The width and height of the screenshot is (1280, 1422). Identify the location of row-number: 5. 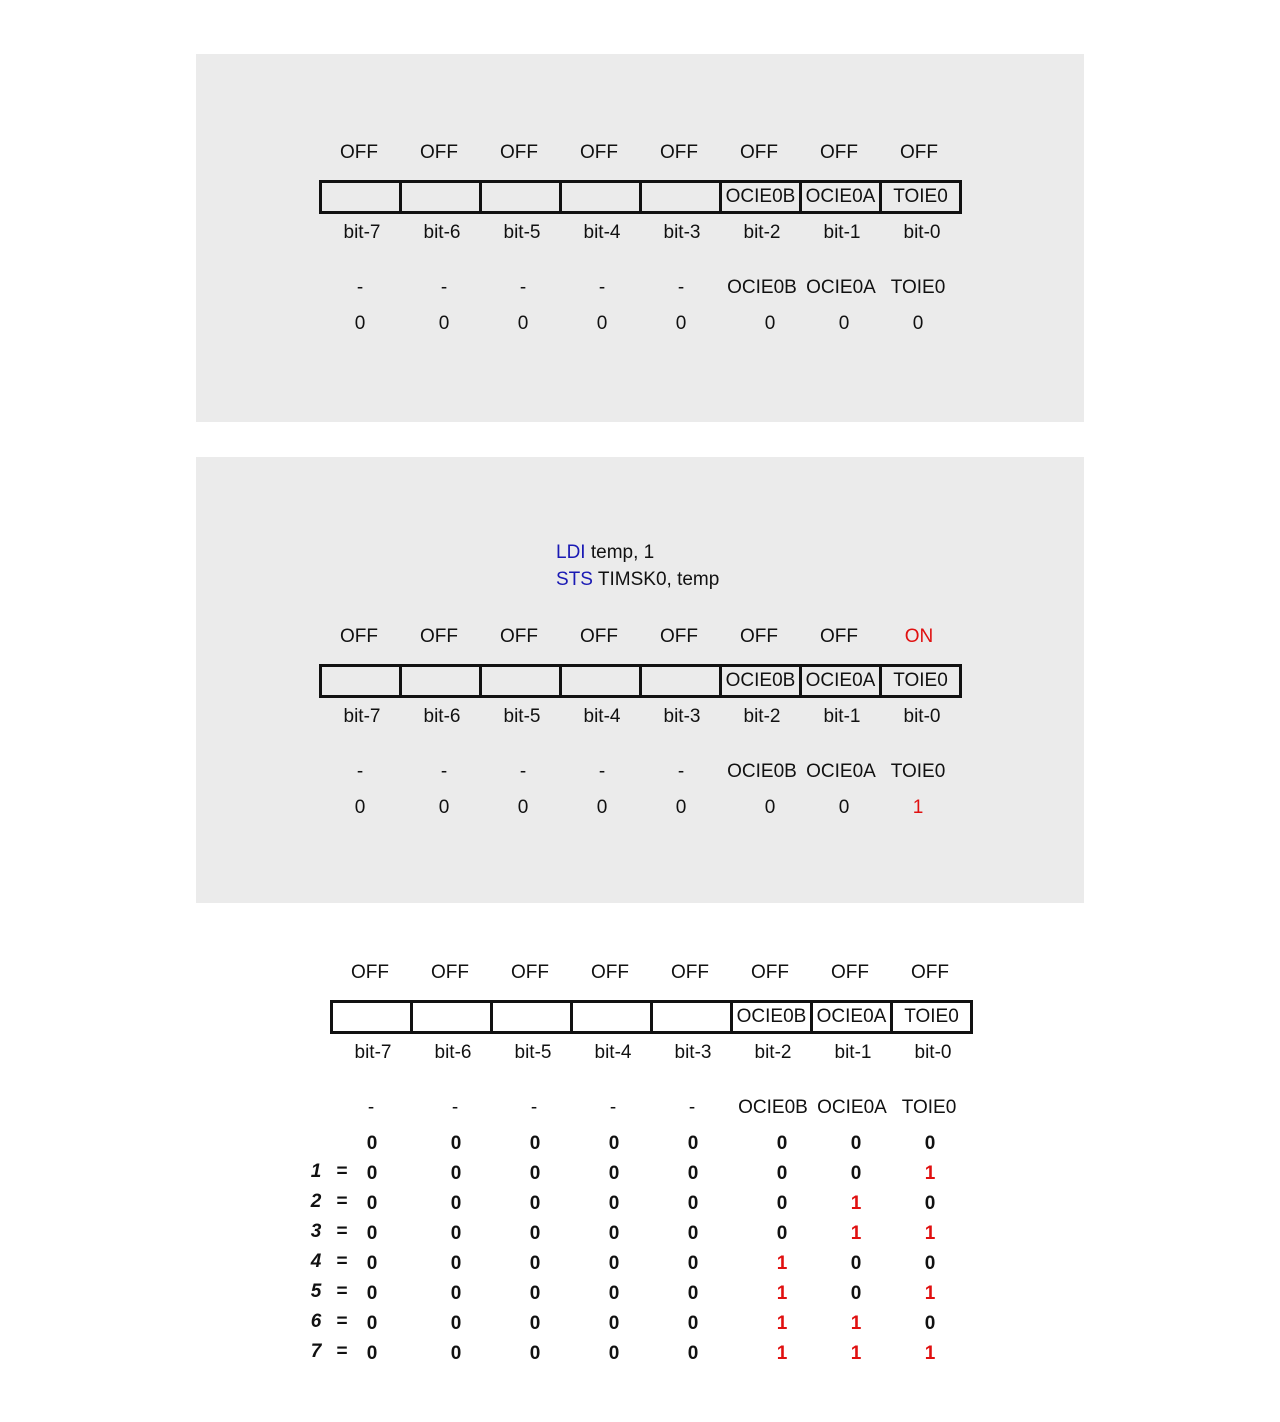
(316, 1291).